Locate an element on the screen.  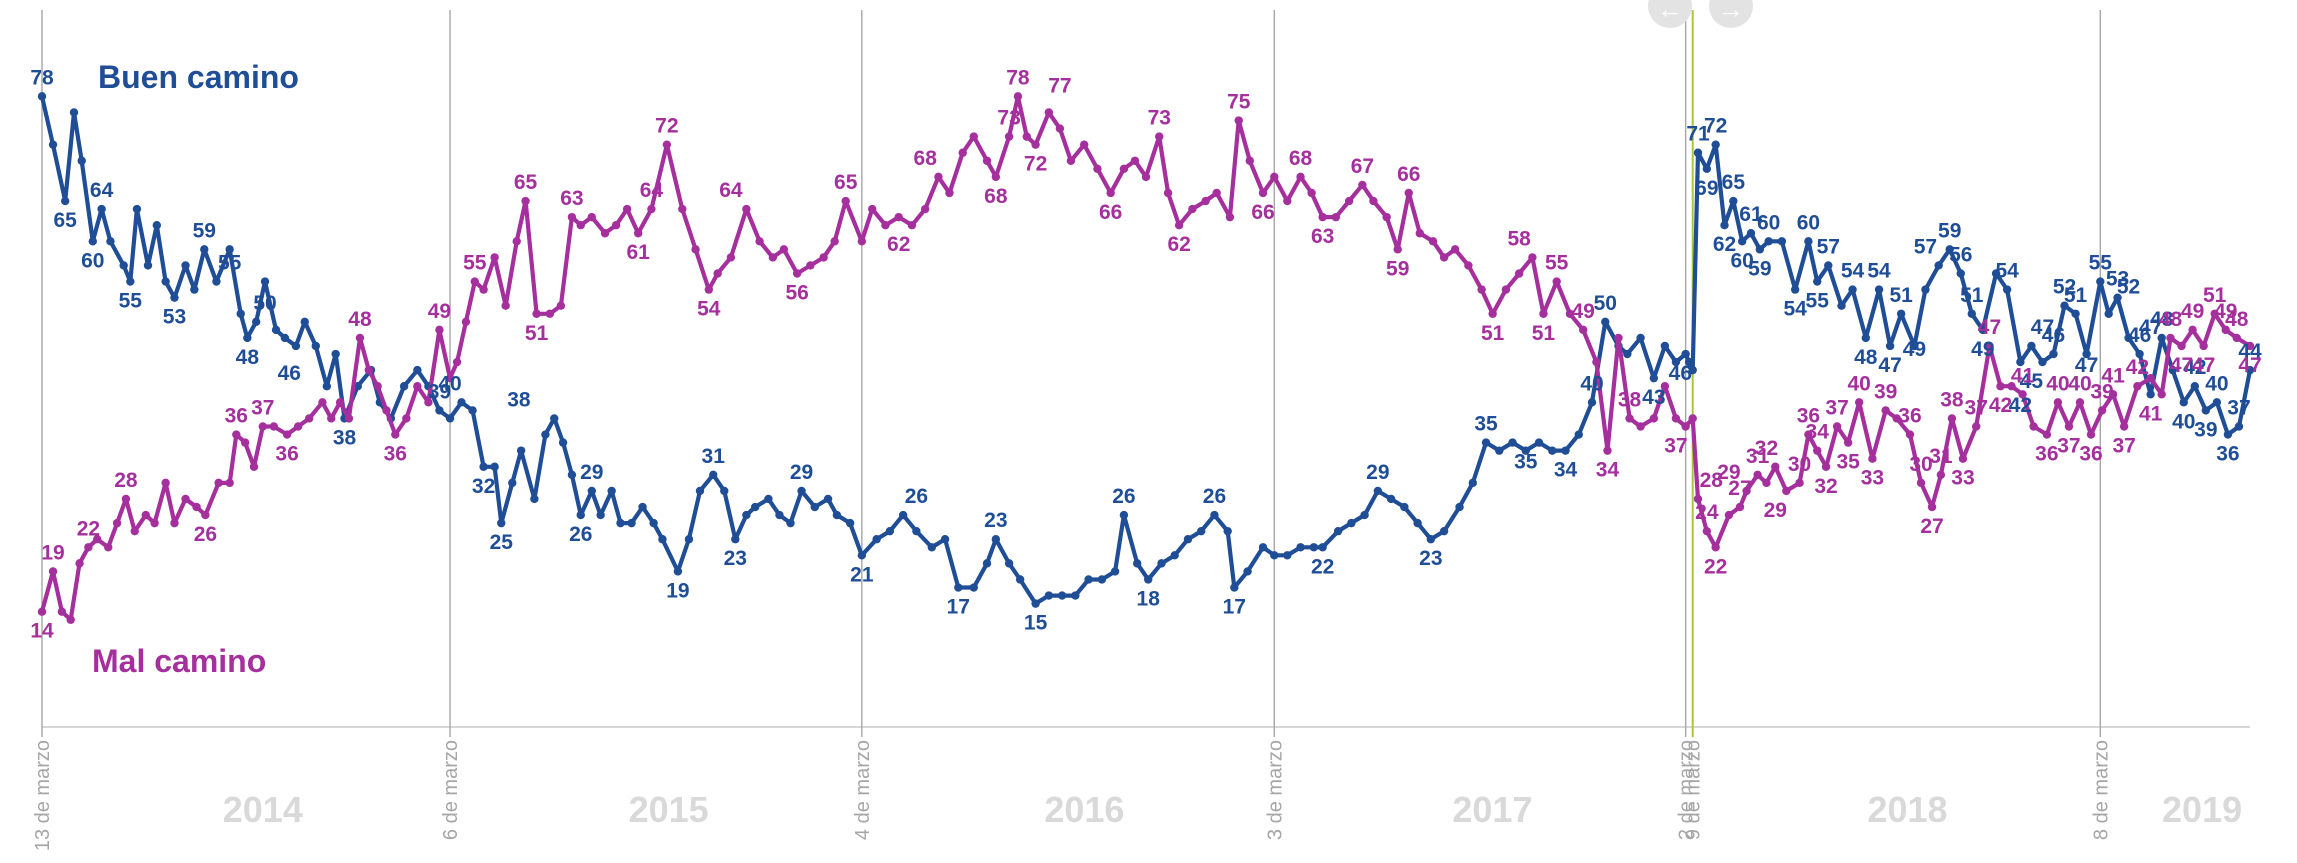
prev-button: ← is located at coordinates (1670, 14).